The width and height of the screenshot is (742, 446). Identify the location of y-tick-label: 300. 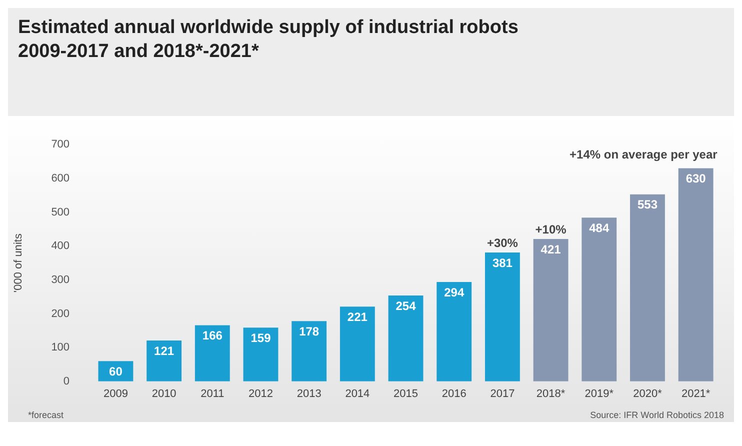
(60, 280).